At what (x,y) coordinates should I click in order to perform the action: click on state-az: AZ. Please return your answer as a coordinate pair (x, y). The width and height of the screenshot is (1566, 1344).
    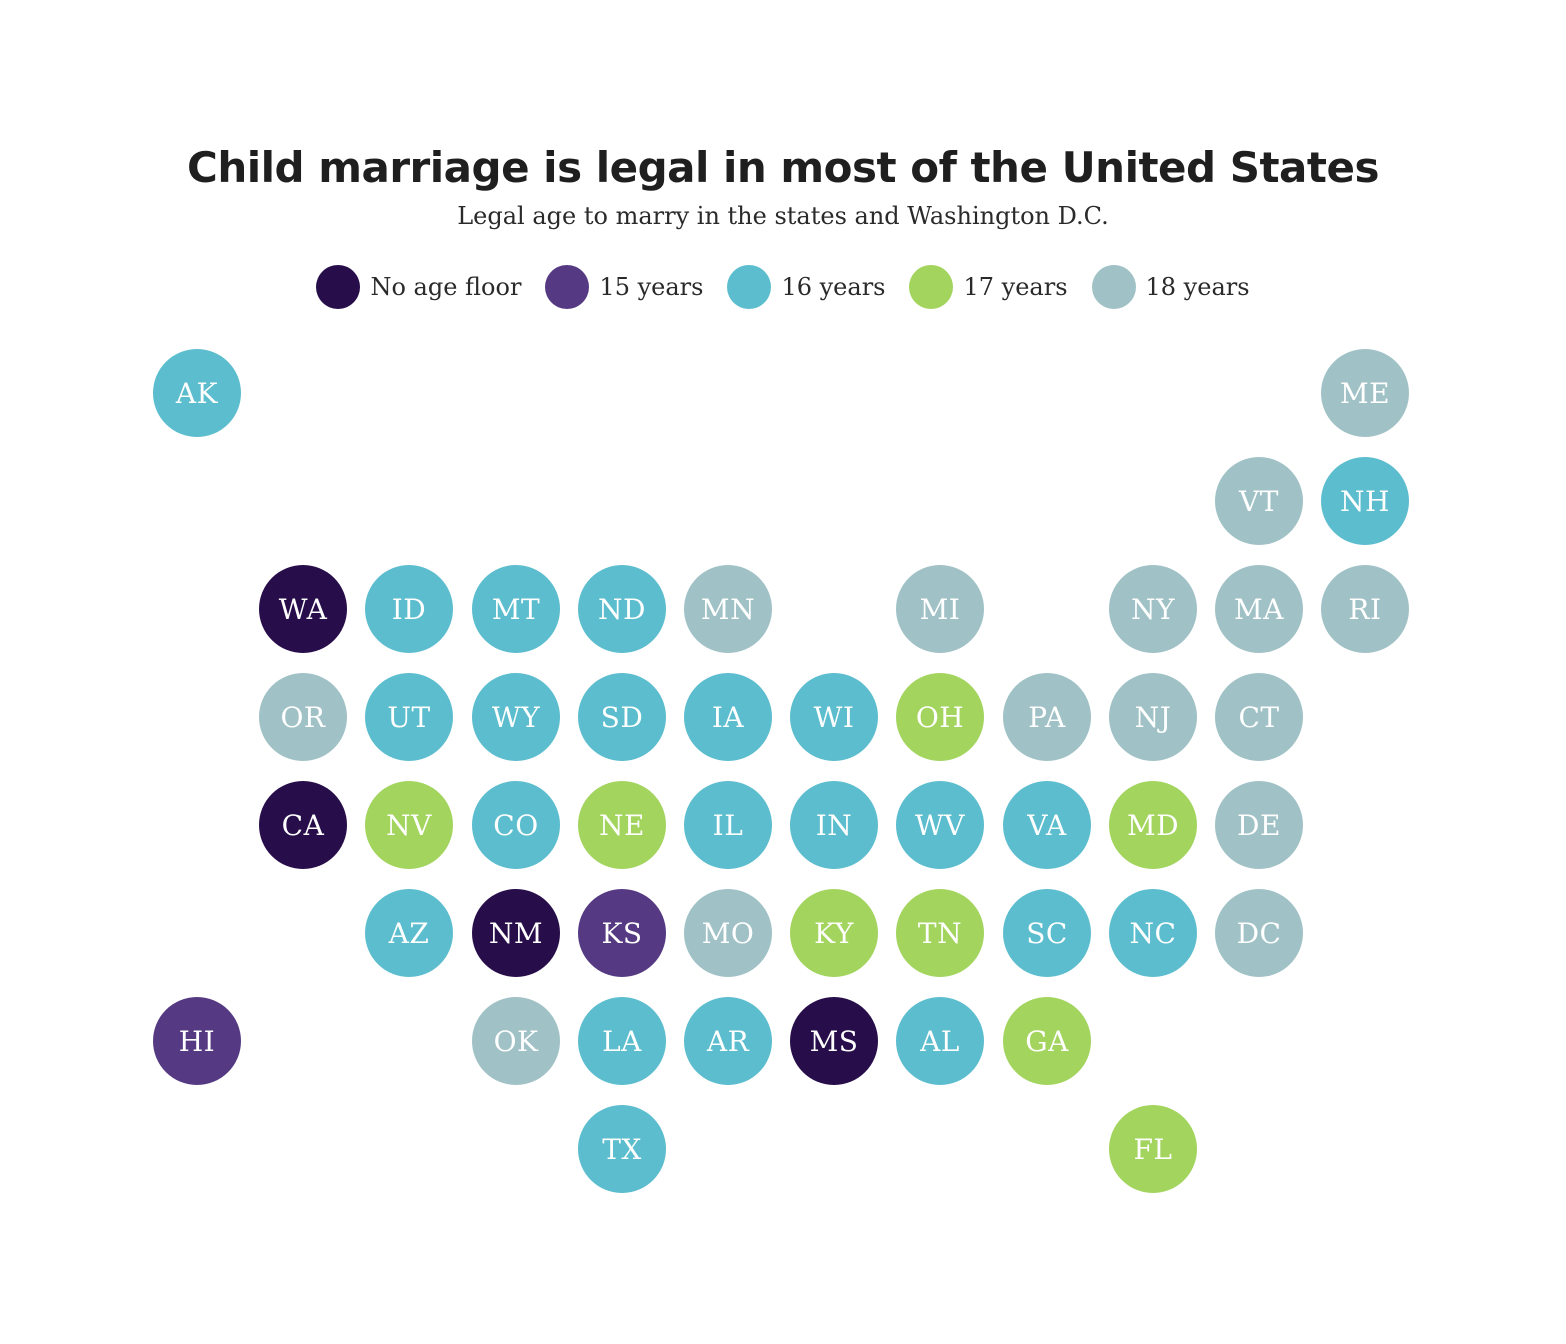
    Looking at the image, I should click on (409, 933).